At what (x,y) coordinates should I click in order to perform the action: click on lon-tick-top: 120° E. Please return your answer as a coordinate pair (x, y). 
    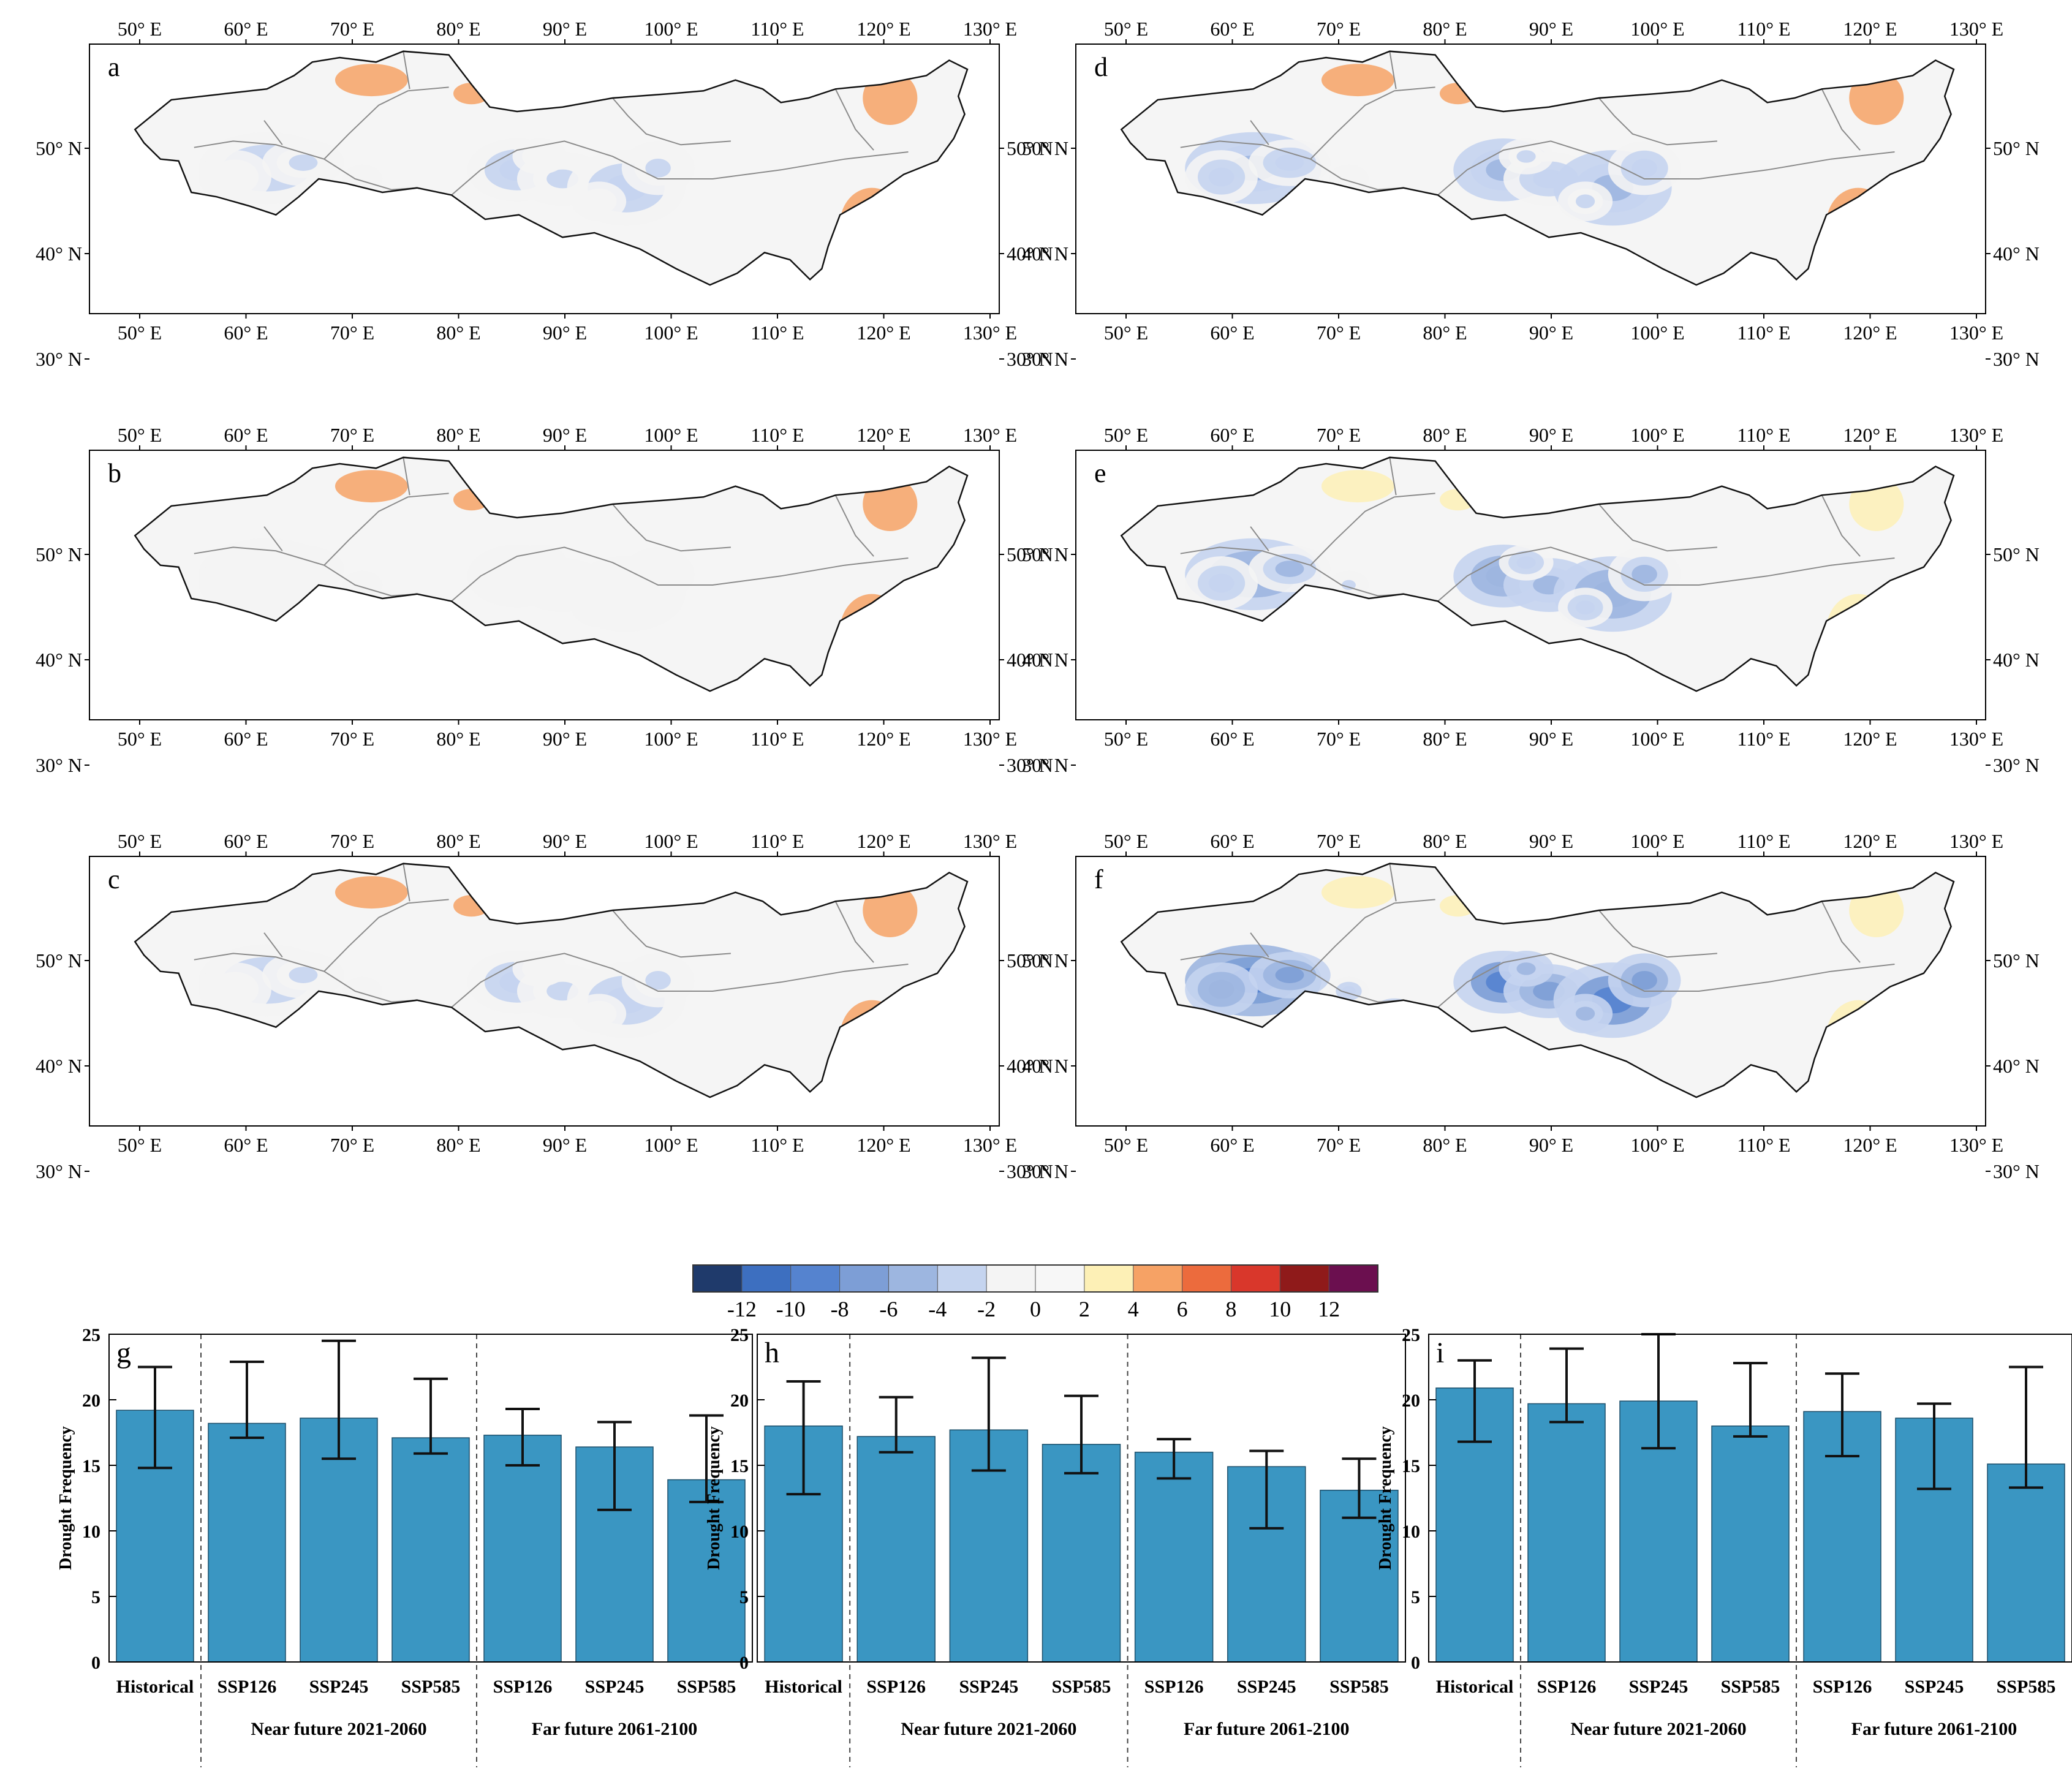
    Looking at the image, I should click on (1870, 841).